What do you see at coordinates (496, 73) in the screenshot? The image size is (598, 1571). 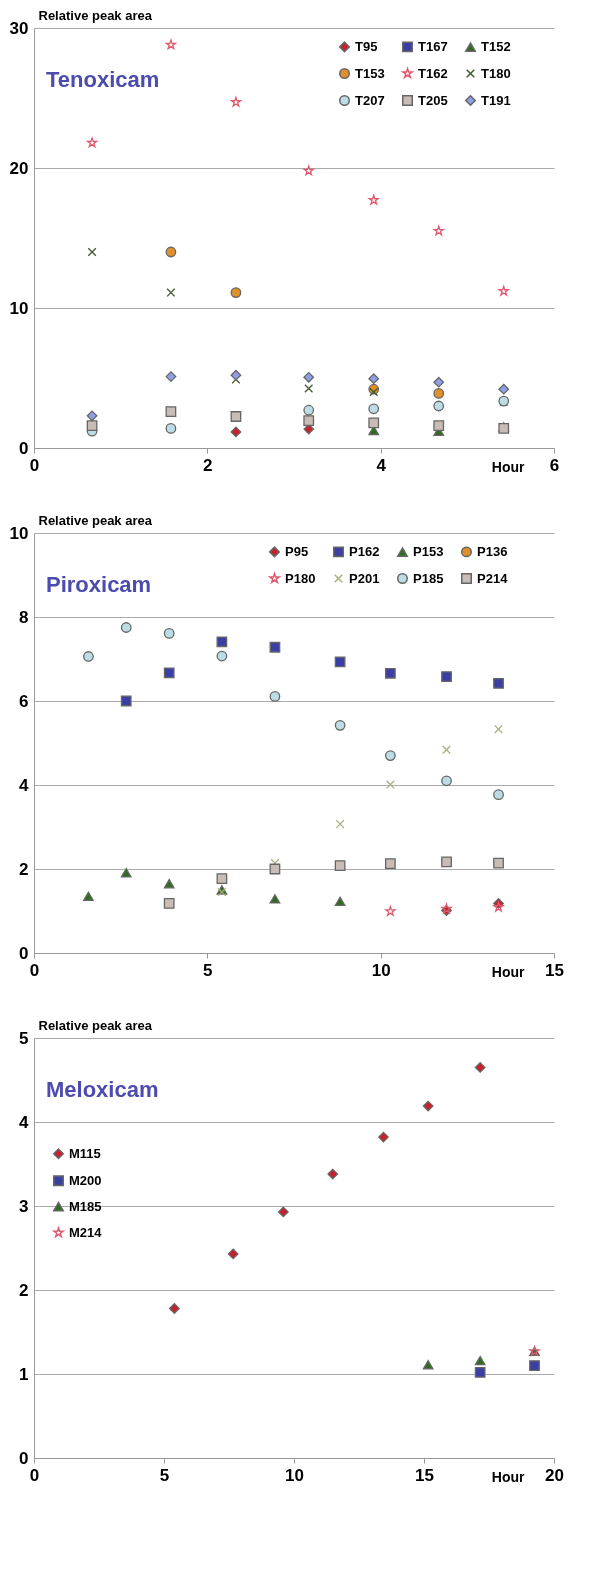 I see `legend-label: T180` at bounding box center [496, 73].